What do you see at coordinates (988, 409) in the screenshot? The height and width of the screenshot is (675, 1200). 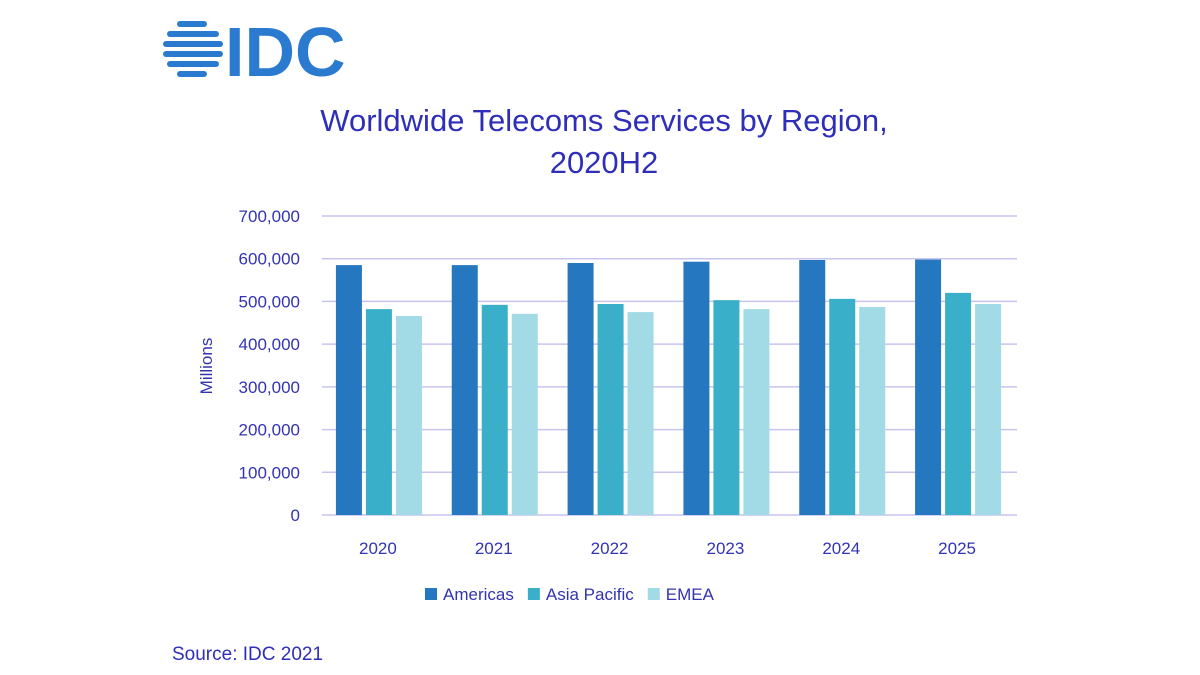 I see `bar-emea-2025` at bounding box center [988, 409].